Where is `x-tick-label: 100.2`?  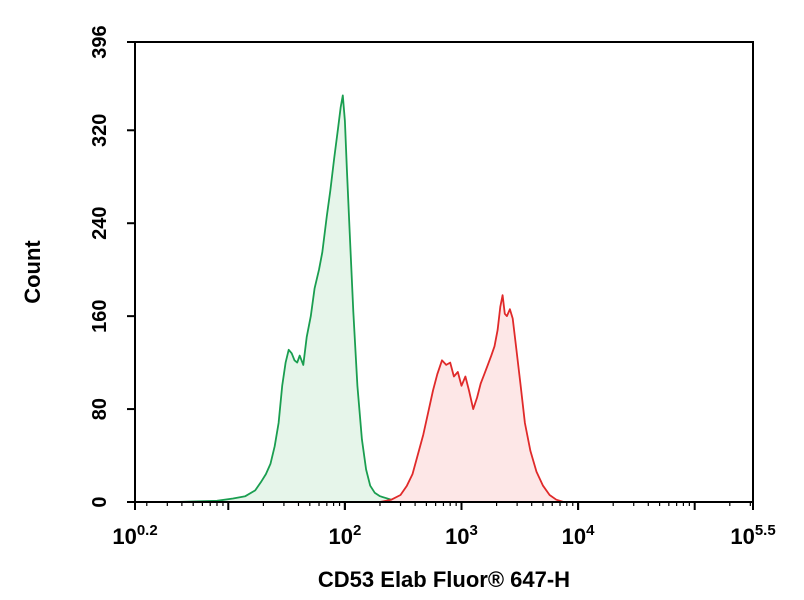 x-tick-label: 100.2 is located at coordinates (134, 535).